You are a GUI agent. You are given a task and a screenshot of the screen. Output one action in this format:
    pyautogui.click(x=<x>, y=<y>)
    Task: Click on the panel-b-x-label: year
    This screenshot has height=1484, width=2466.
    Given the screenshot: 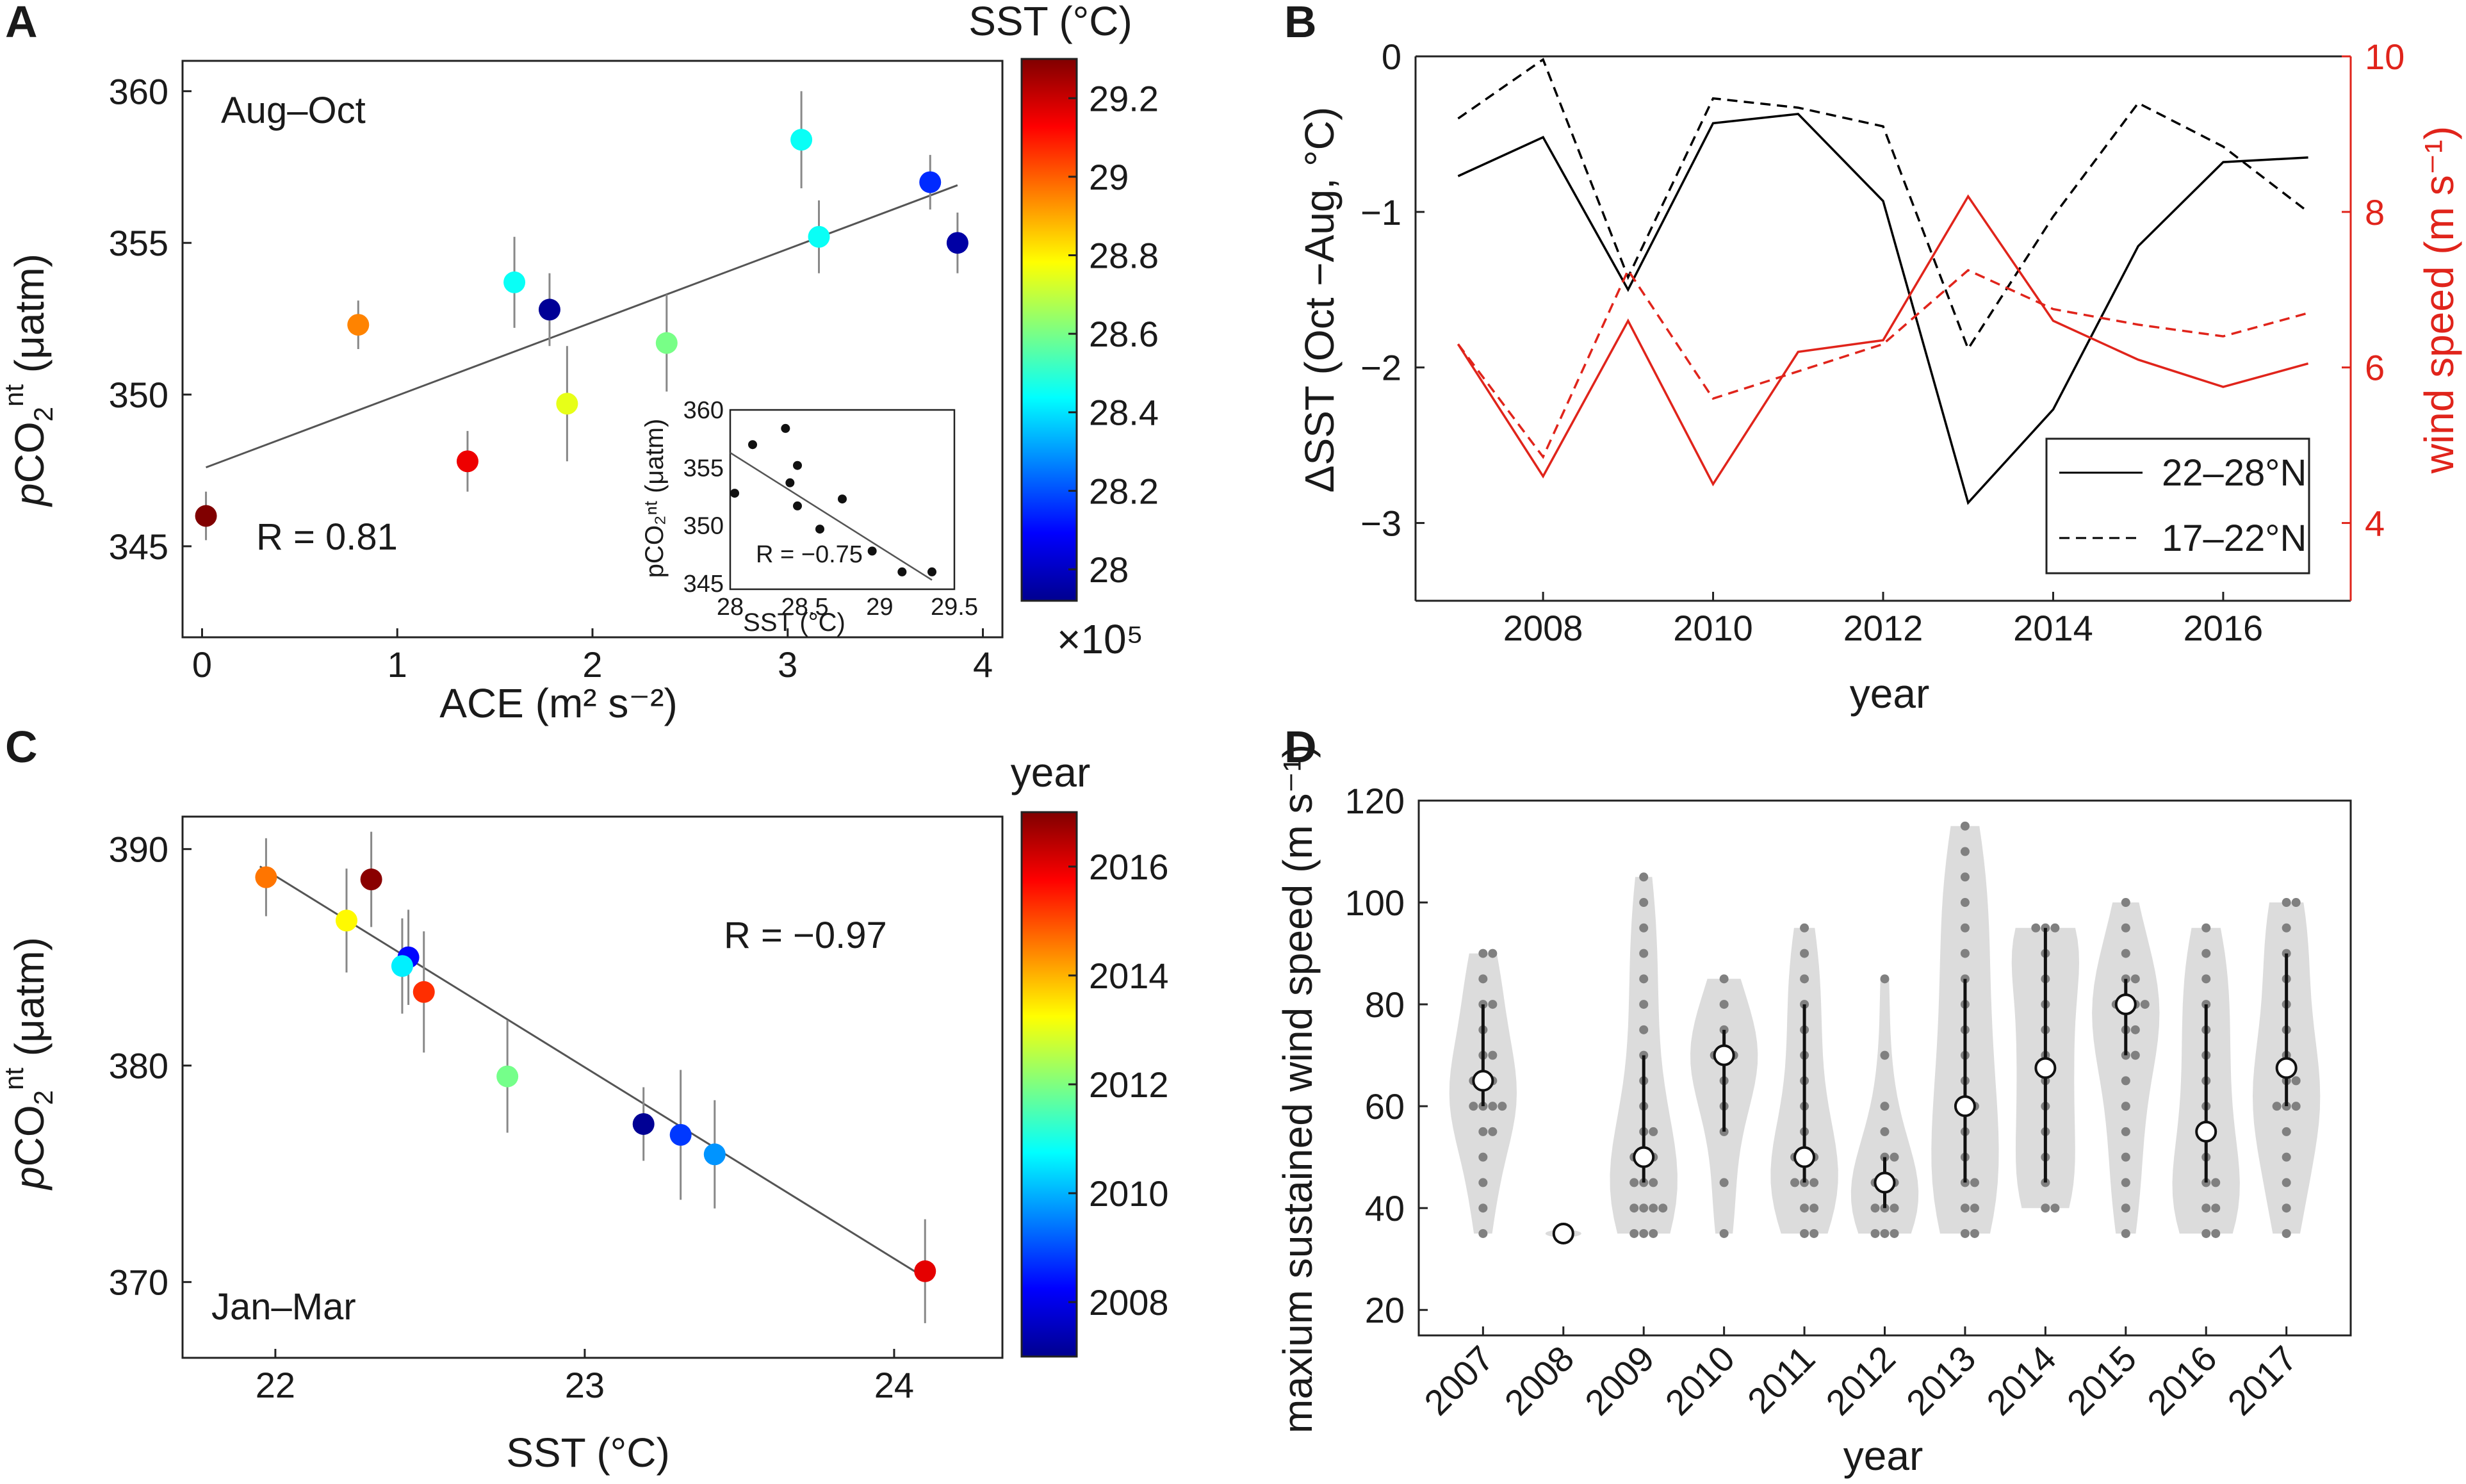 What is the action you would take?
    pyautogui.click(x=1890, y=694)
    